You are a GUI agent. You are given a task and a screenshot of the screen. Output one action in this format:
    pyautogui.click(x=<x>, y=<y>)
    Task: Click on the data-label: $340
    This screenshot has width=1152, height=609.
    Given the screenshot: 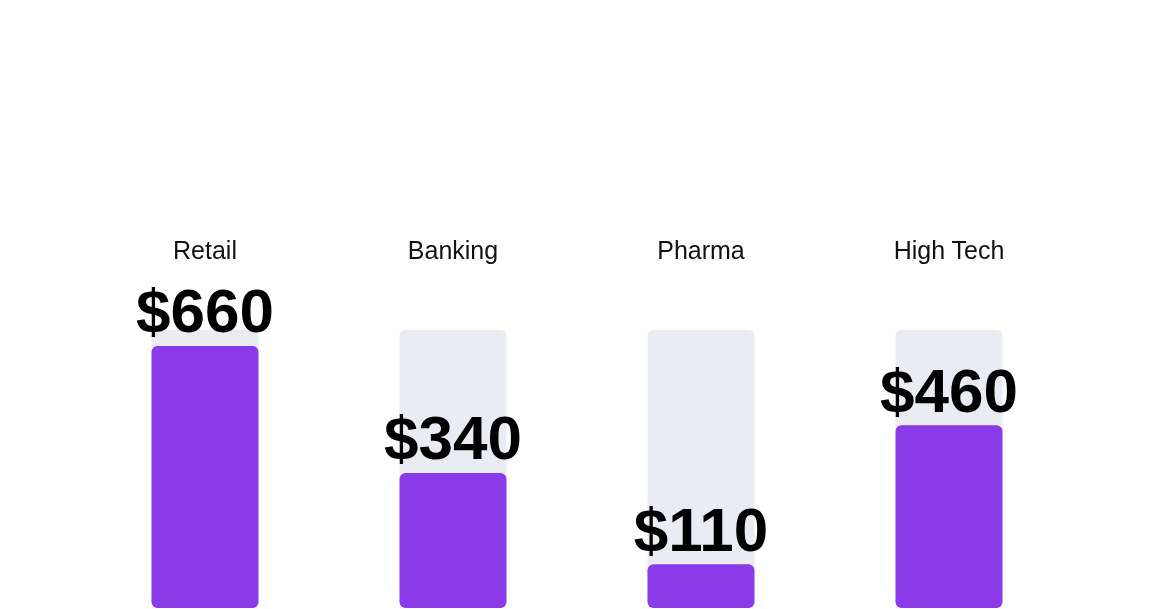 What is the action you would take?
    pyautogui.click(x=453, y=438)
    